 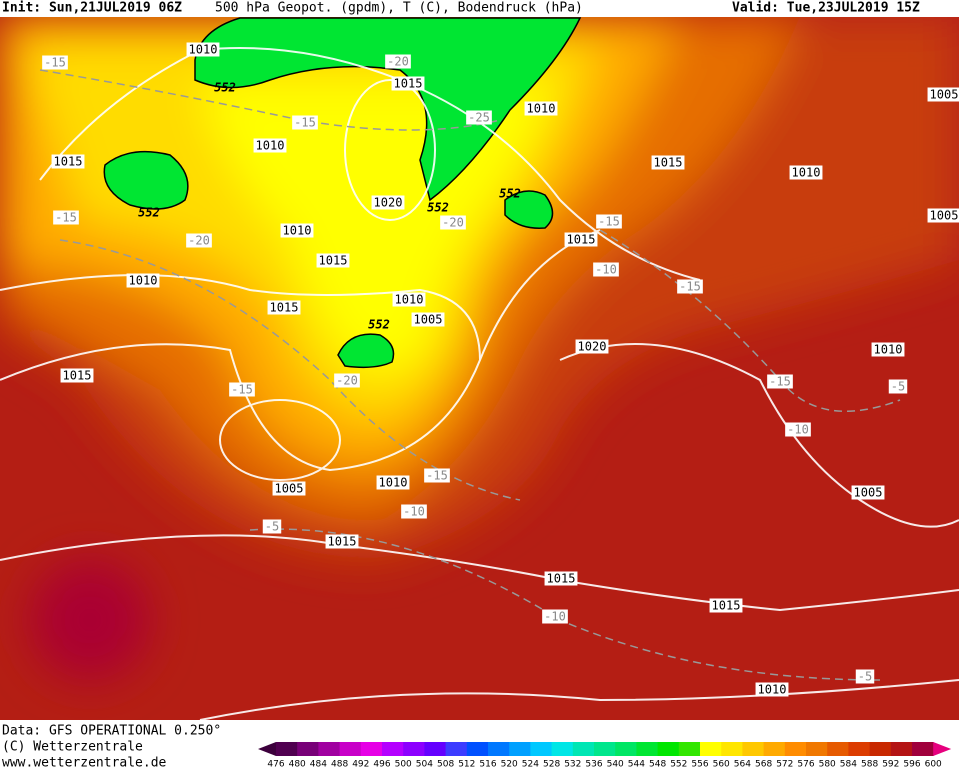 I want to click on temperature-label: -5, so click(x=272, y=527).